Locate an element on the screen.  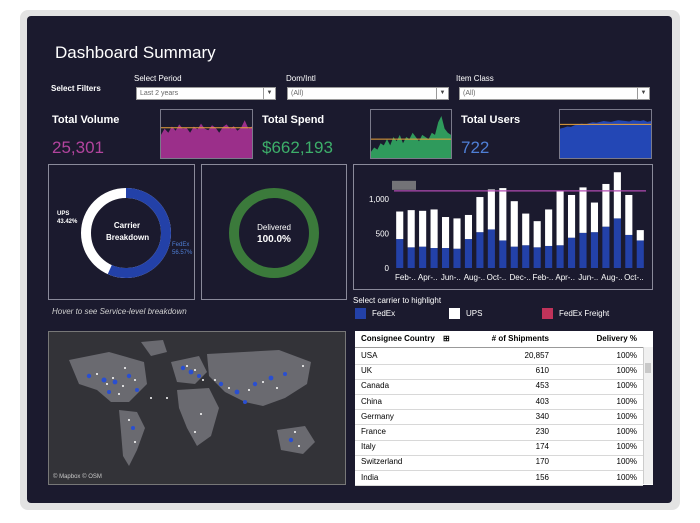
total-volume-label: Total Volume is located at coordinates (86, 120).